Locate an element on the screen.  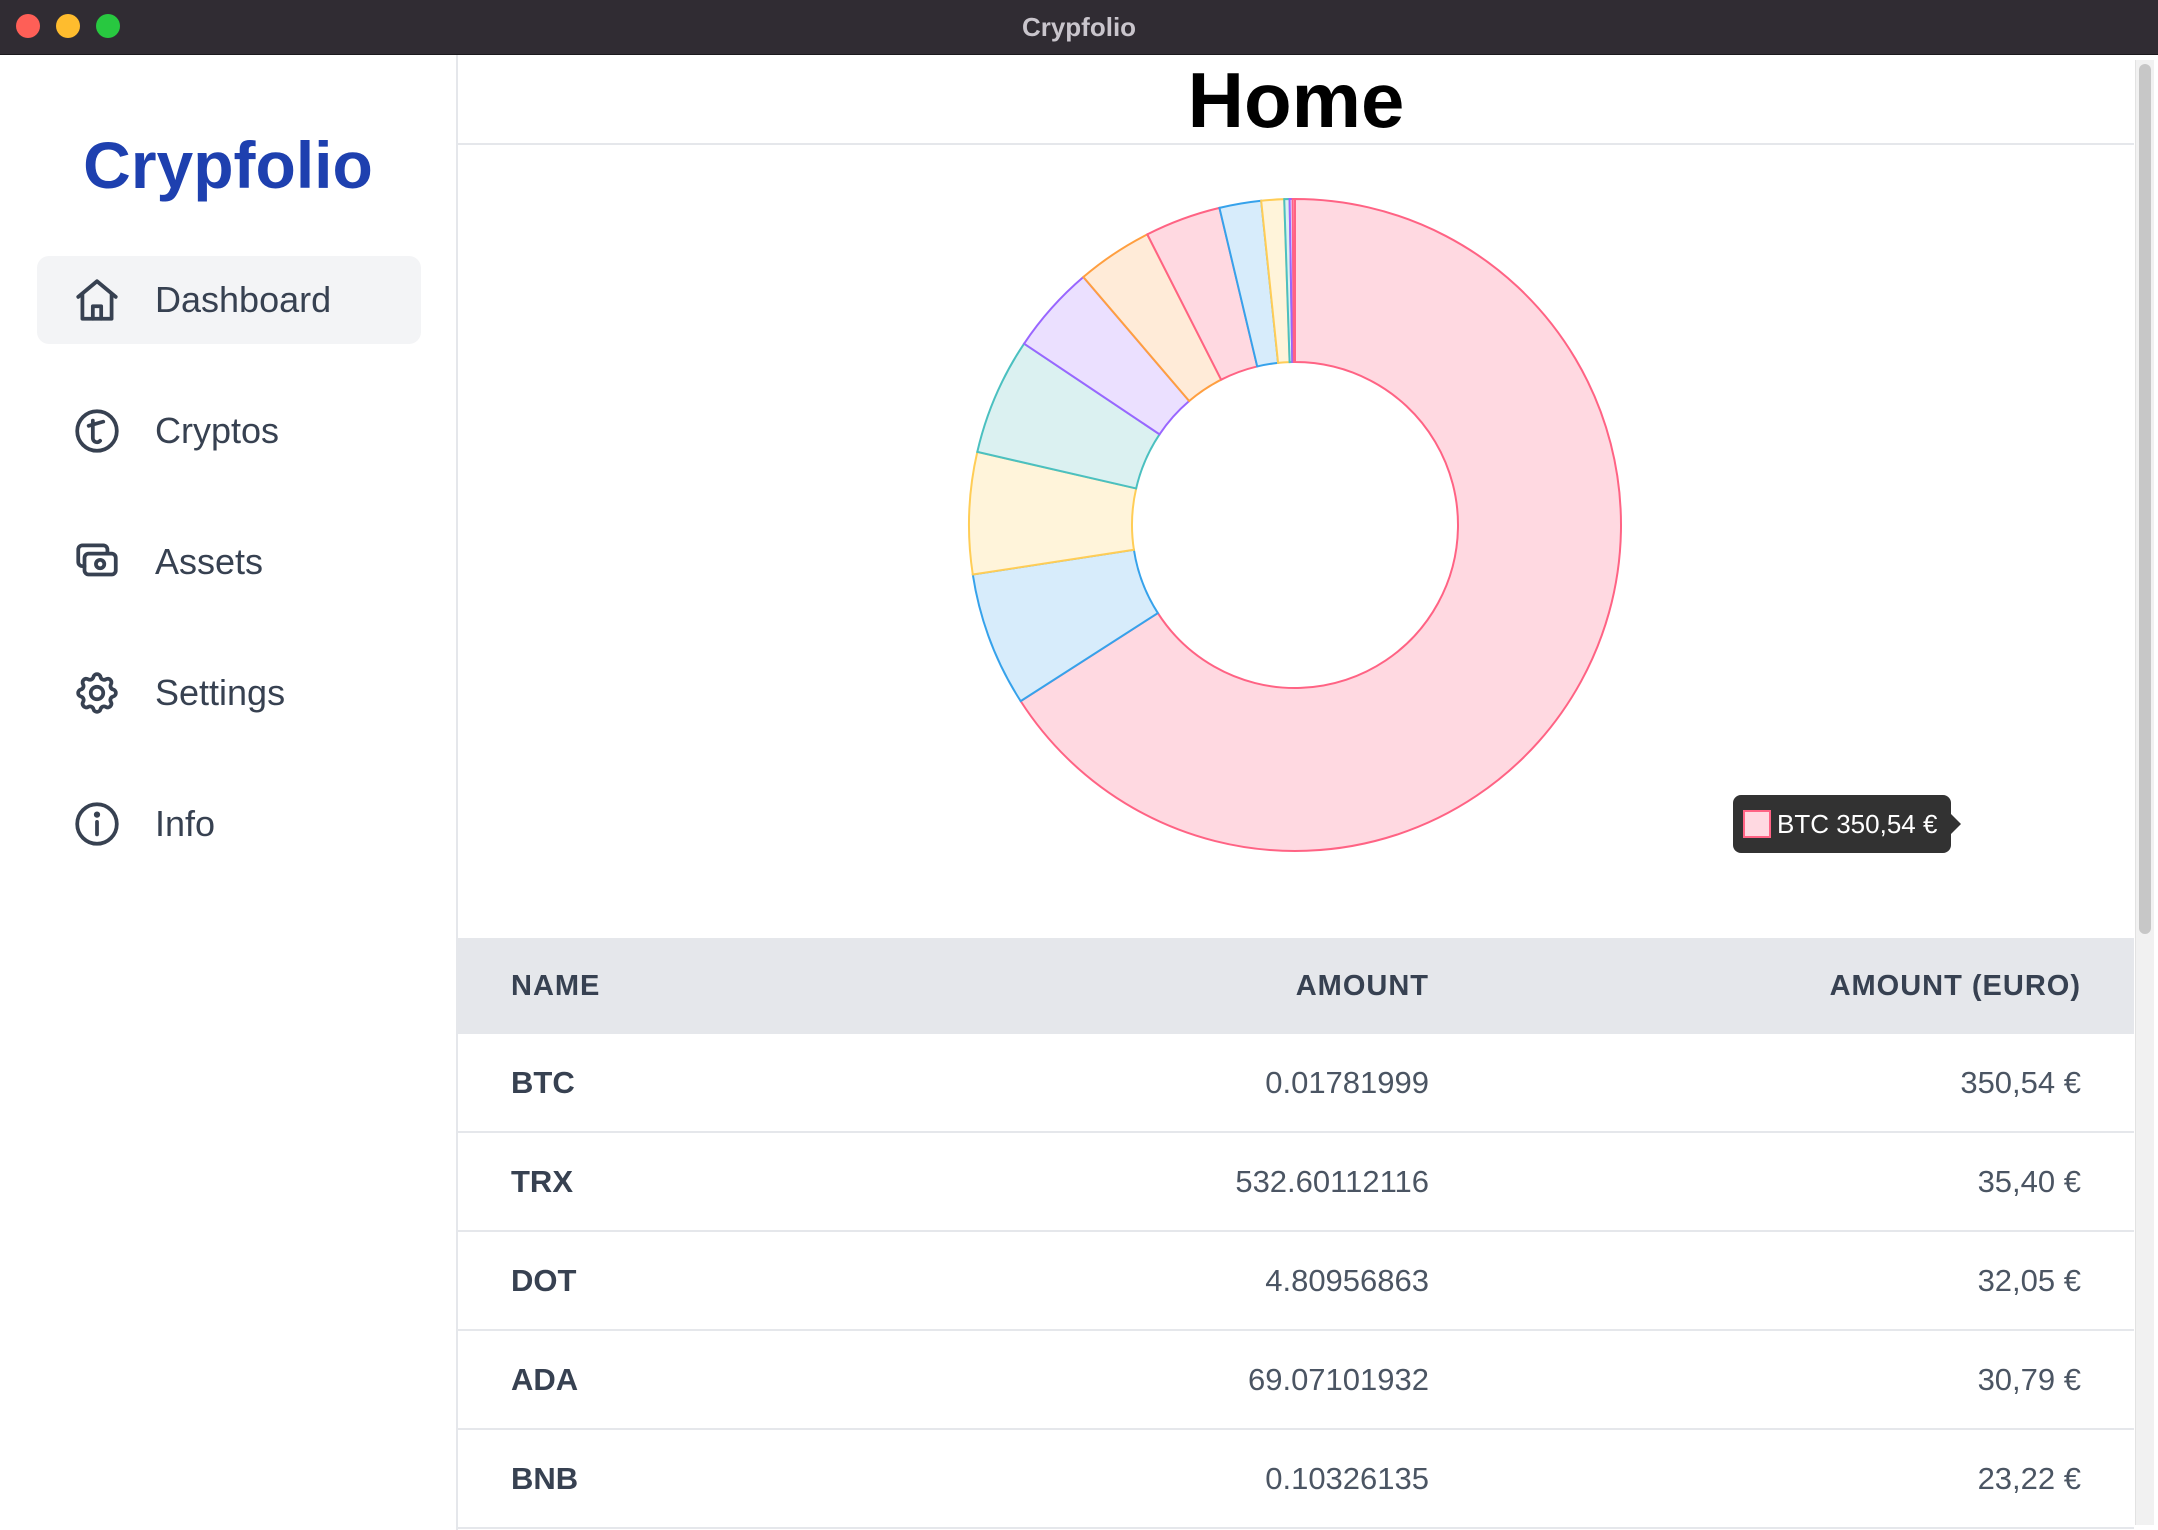
sidebar-item-label: Cryptos is located at coordinates (217, 430).